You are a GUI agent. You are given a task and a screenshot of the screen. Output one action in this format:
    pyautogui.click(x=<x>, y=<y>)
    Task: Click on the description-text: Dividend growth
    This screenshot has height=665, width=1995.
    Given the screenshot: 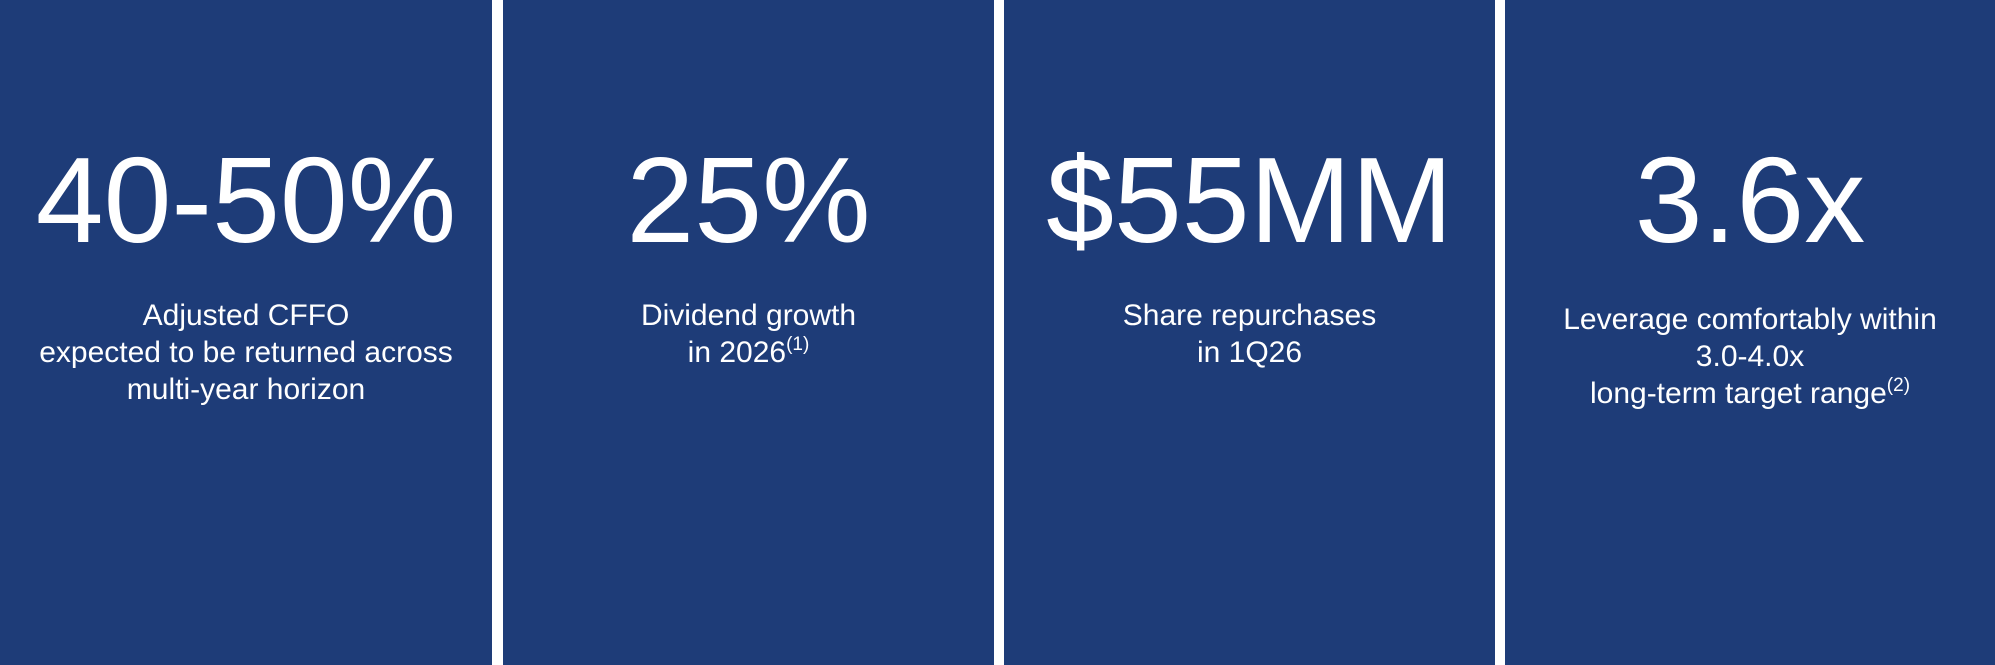 What is the action you would take?
    pyautogui.click(x=748, y=315)
    